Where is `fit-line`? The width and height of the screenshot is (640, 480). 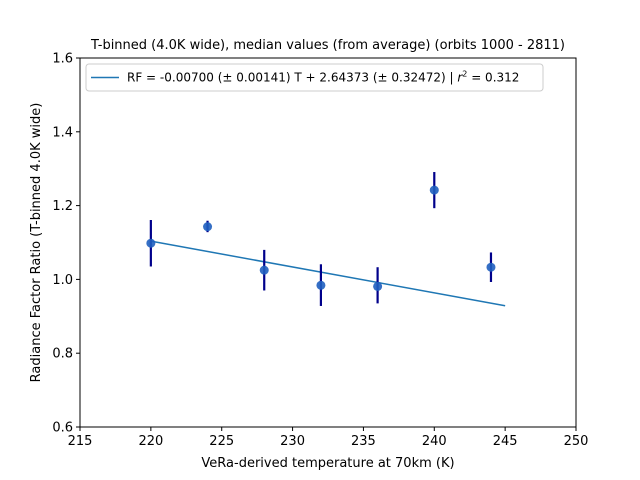
fit-line is located at coordinates (328, 273).